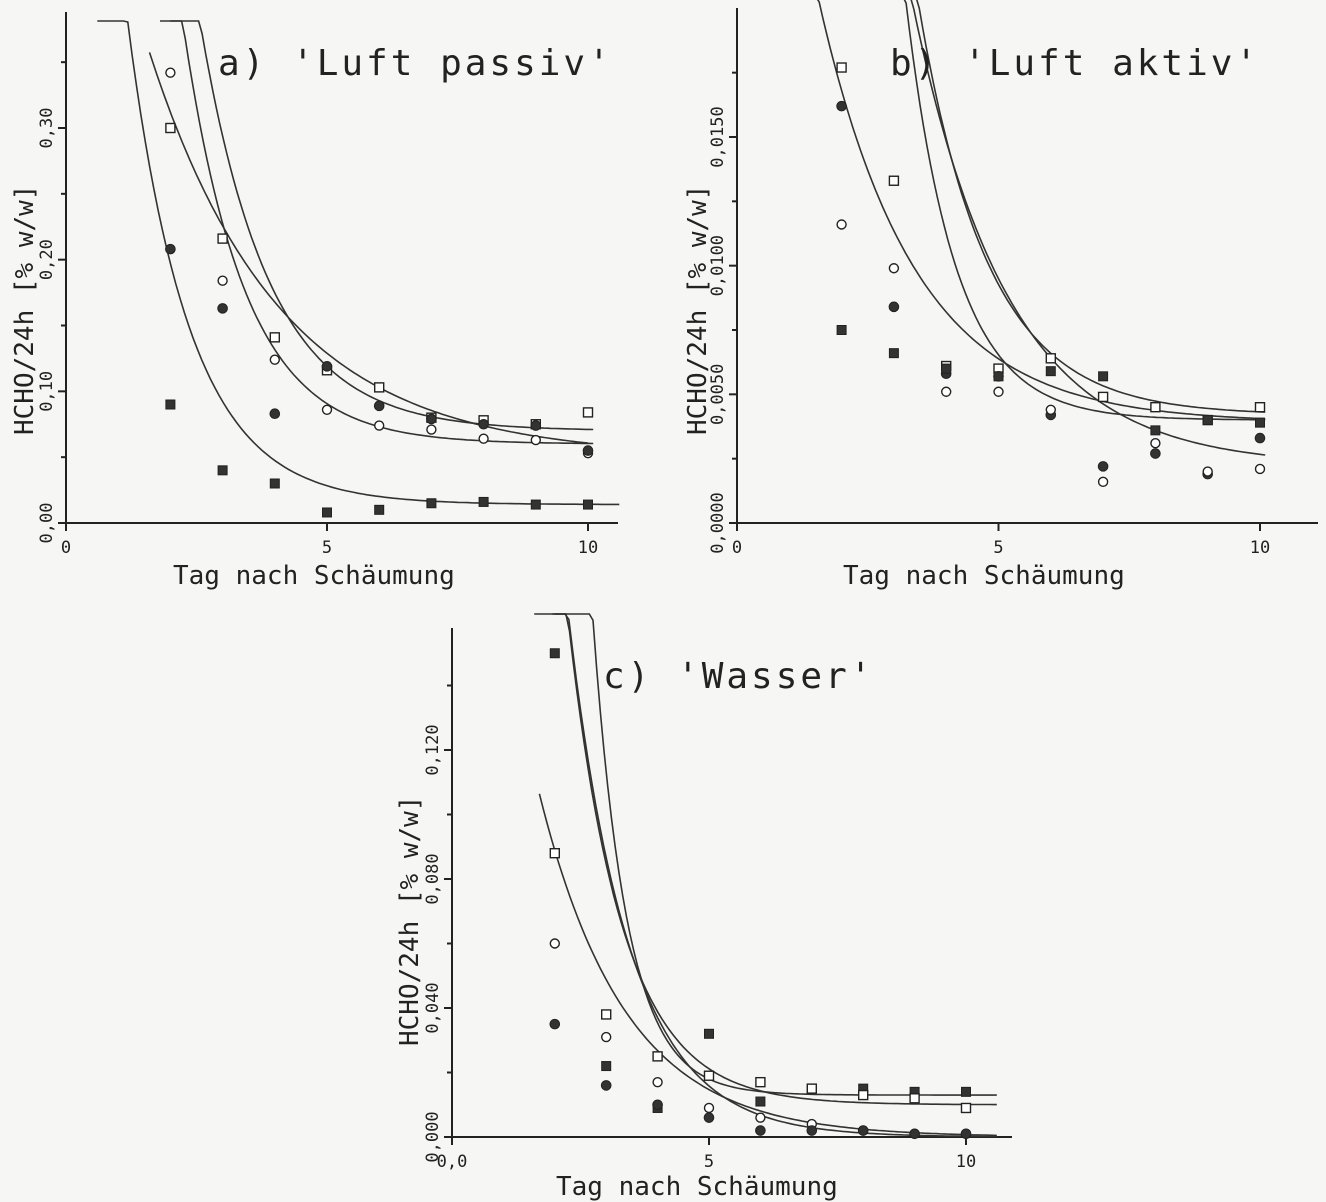 Image resolution: width=1326 pixels, height=1202 pixels. Describe the element at coordinates (415, 63) in the screenshot. I see `panel-a-title: a) 'Luft passiv'` at that location.